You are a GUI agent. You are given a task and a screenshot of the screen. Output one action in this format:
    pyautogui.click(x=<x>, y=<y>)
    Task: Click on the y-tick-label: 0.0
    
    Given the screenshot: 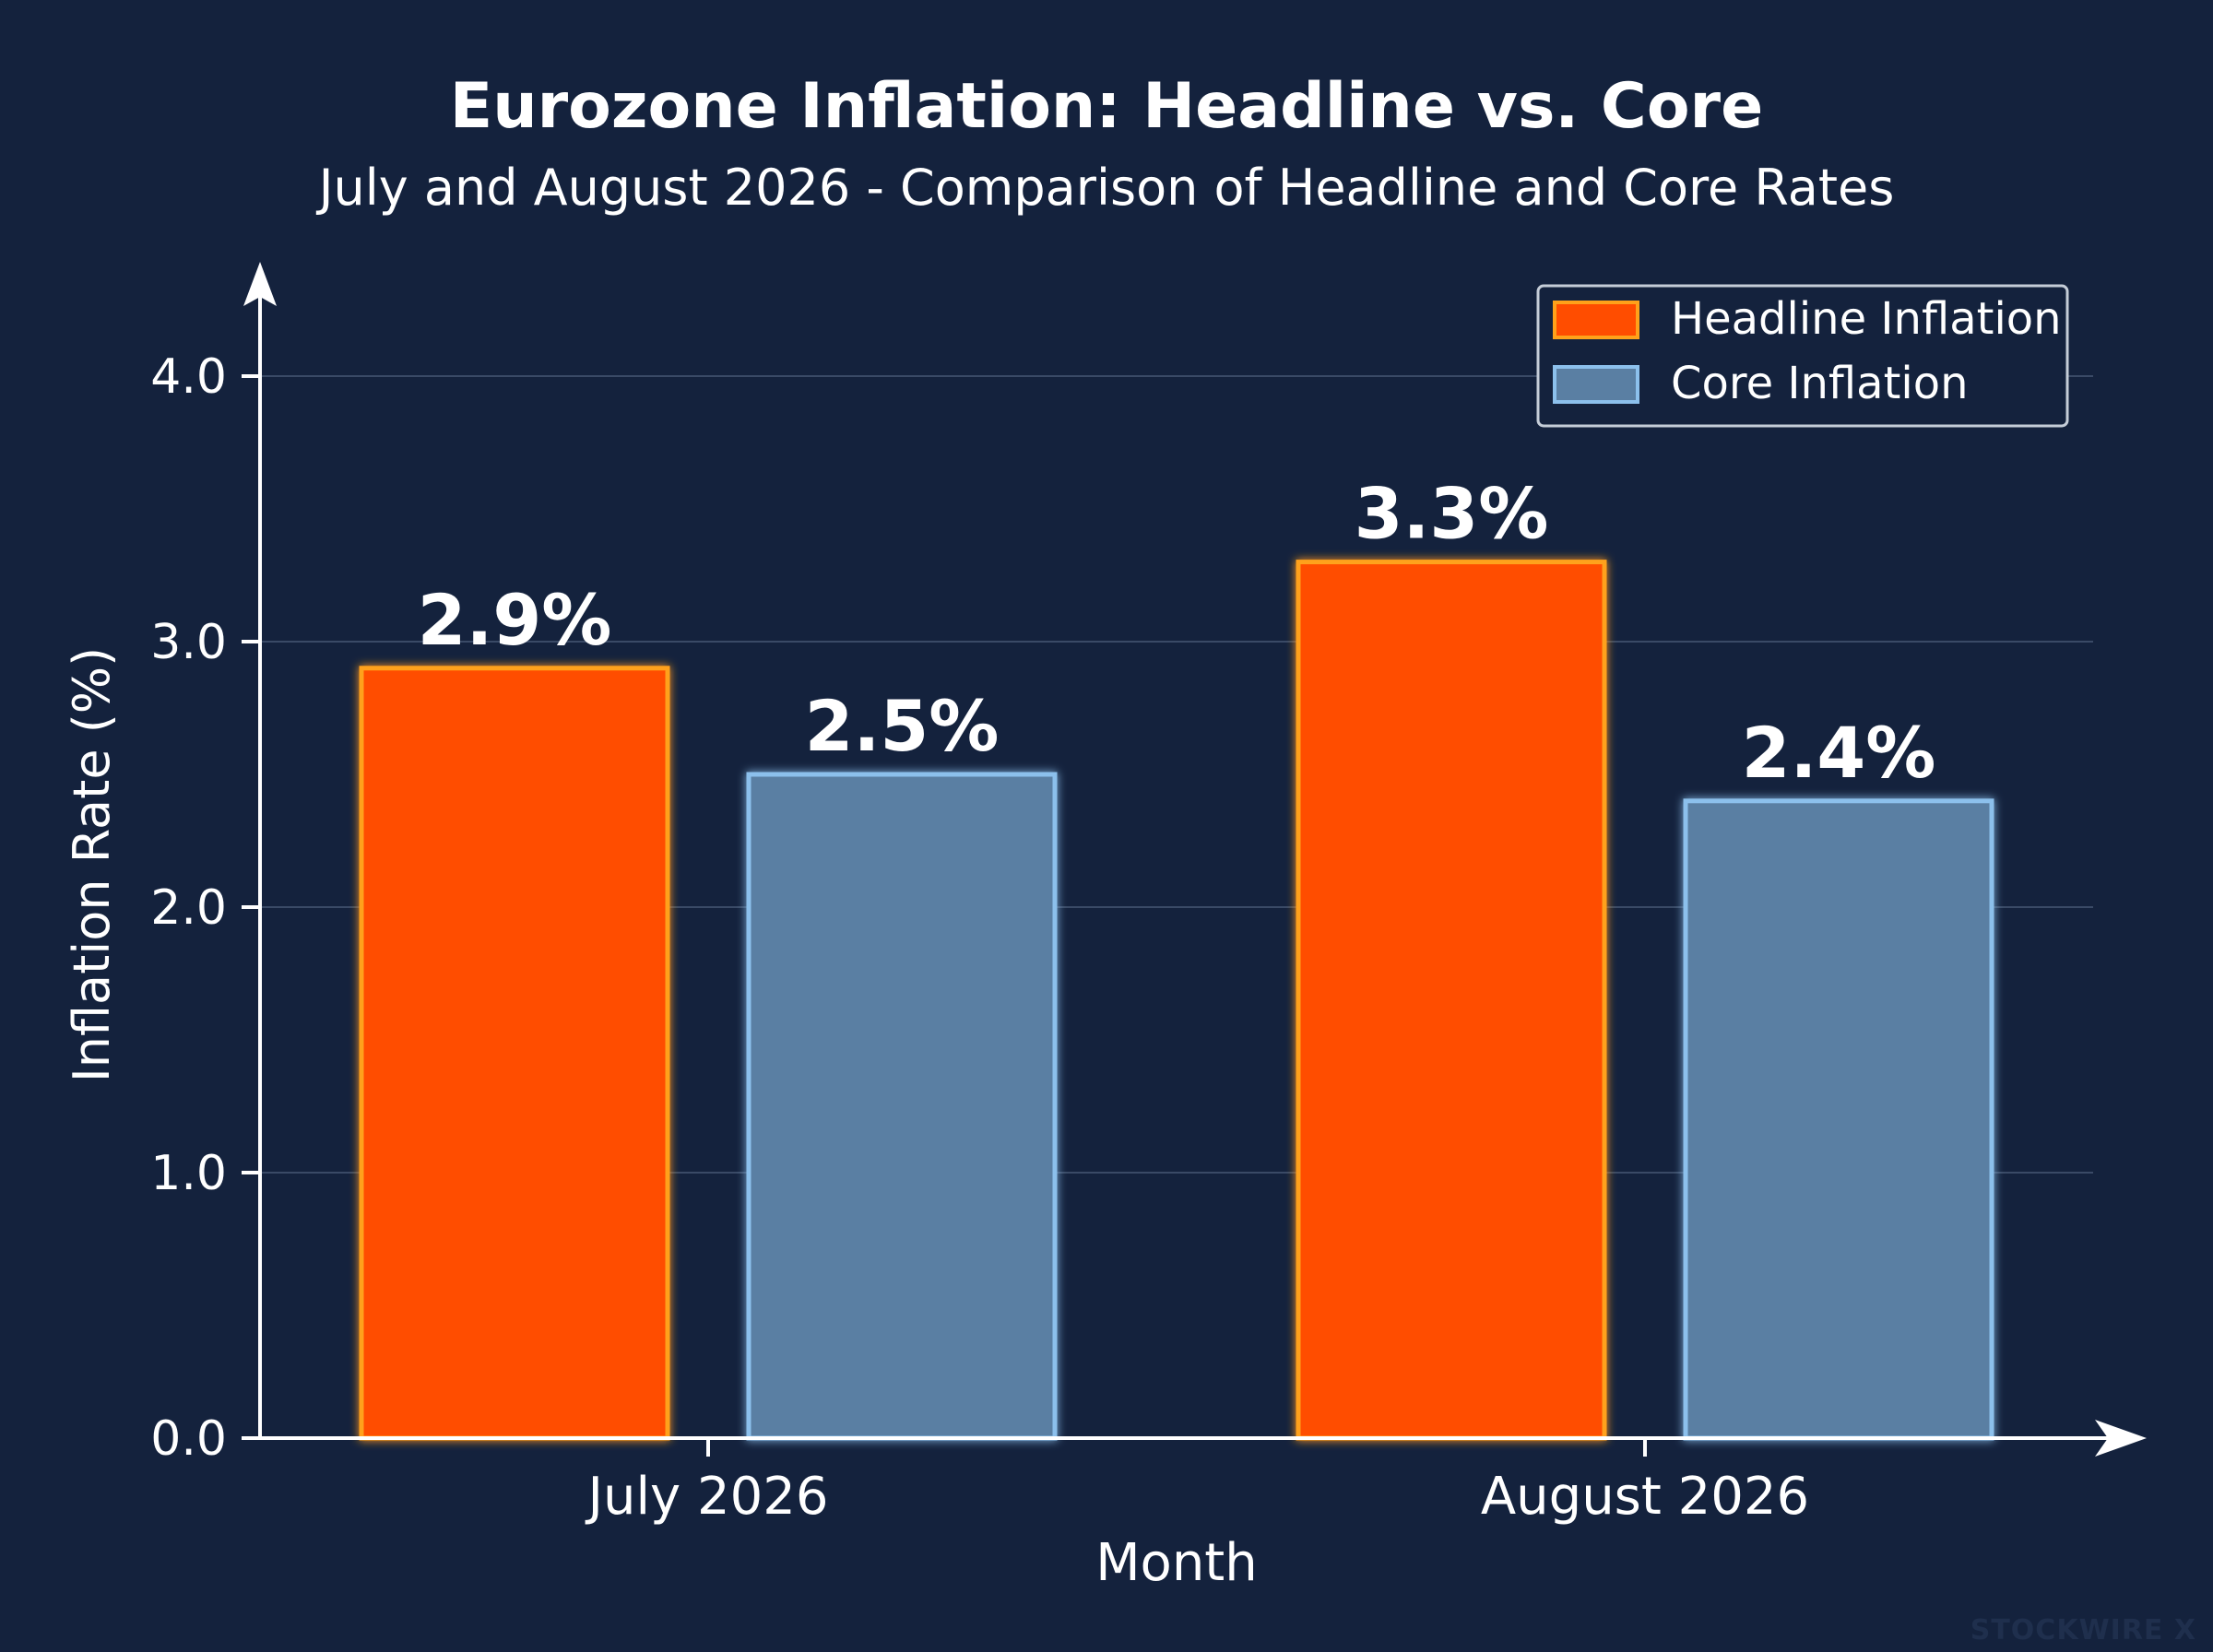 What is the action you would take?
    pyautogui.click(x=188, y=1439)
    